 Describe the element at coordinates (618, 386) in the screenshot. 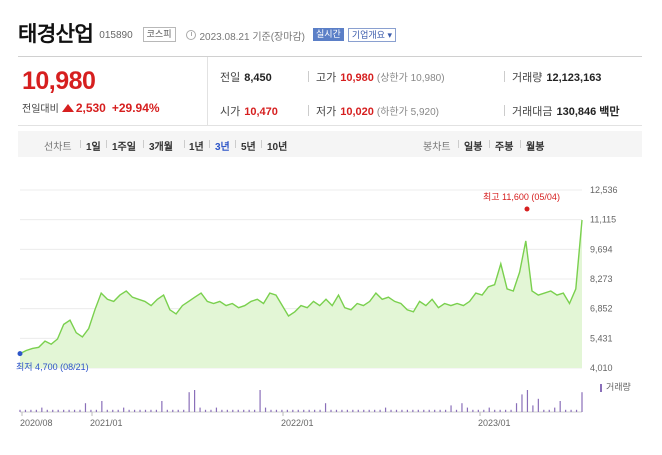

I see `volume-legend: 거래량` at that location.